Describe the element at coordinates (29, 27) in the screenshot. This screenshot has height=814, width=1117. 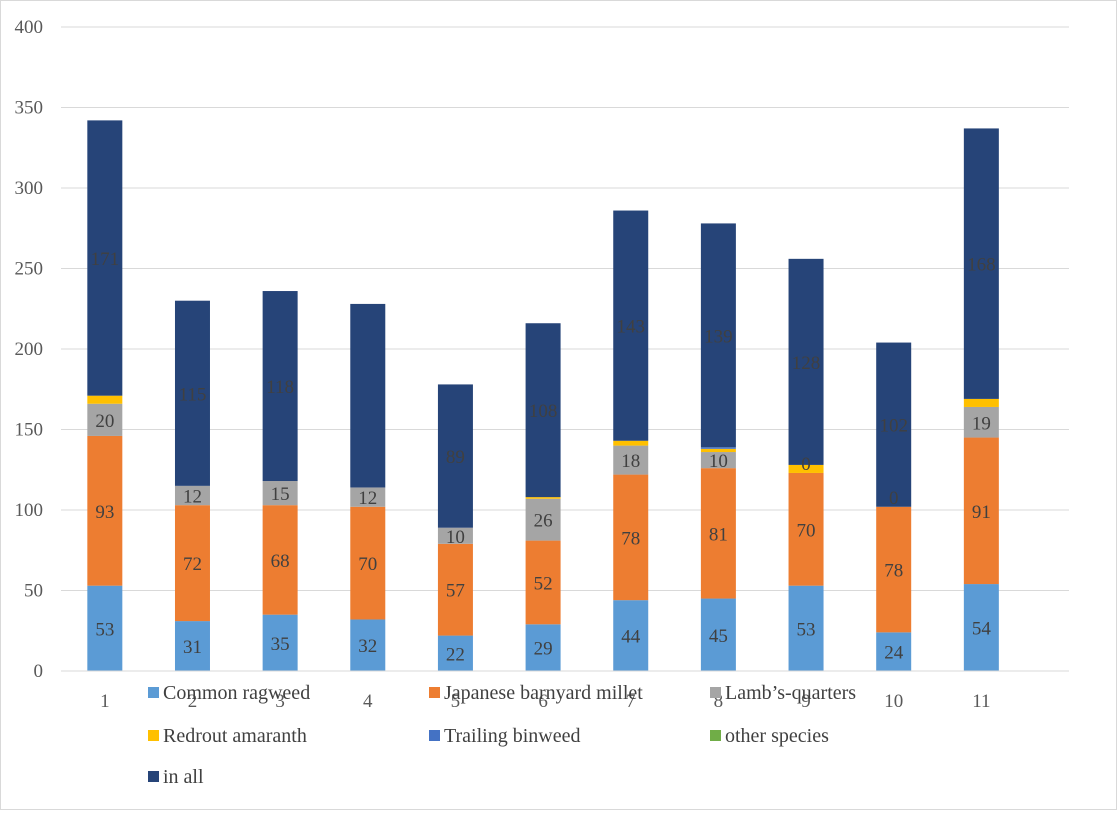
I see `y-tick-label: 400` at that location.